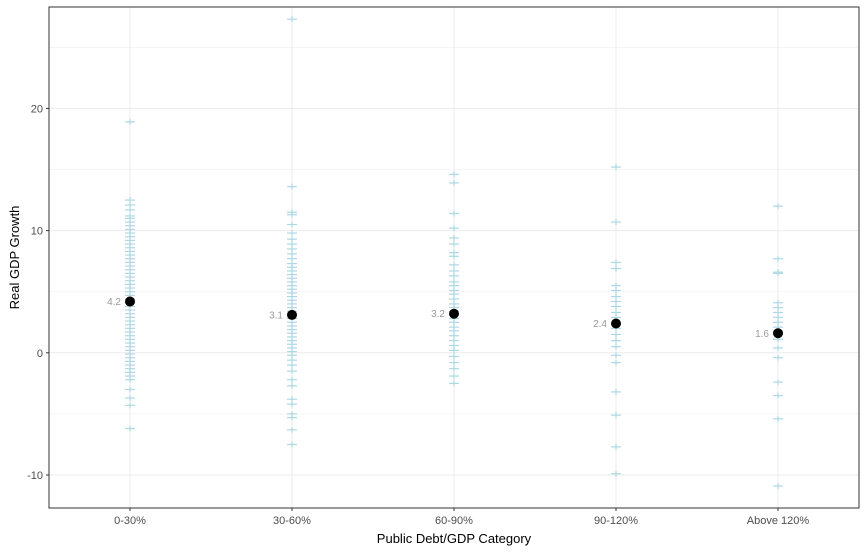  Describe the element at coordinates (454, 538) in the screenshot. I see `x-axis-title: Public Debt/GDP Category` at that location.